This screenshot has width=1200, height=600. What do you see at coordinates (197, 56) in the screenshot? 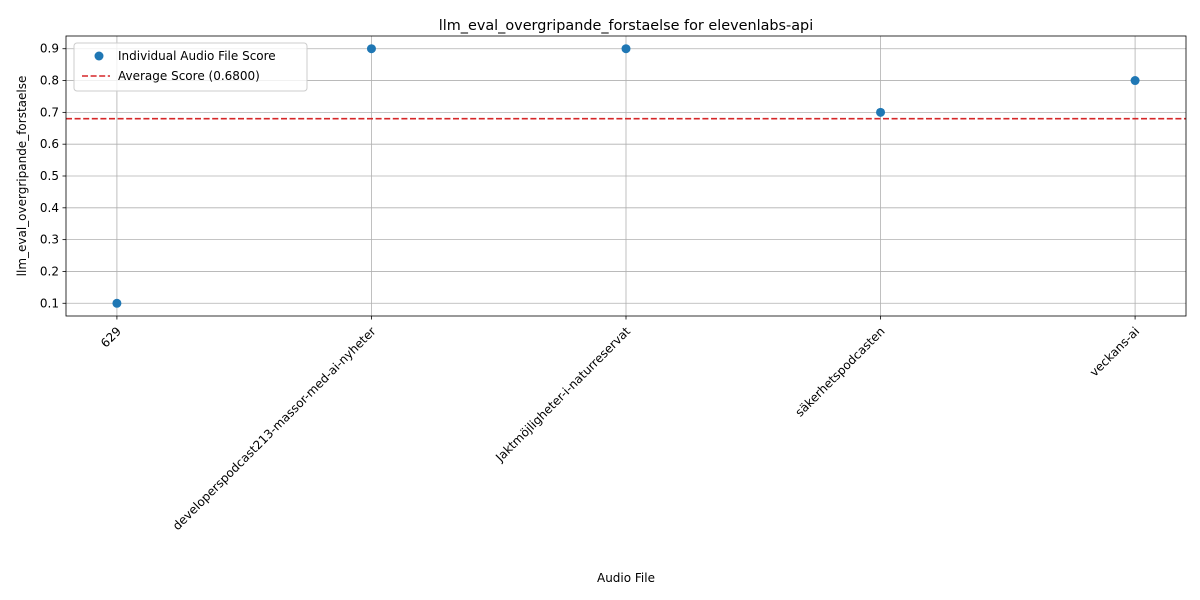
I see `legend-label-scatter: Individual Audio File Score` at bounding box center [197, 56].